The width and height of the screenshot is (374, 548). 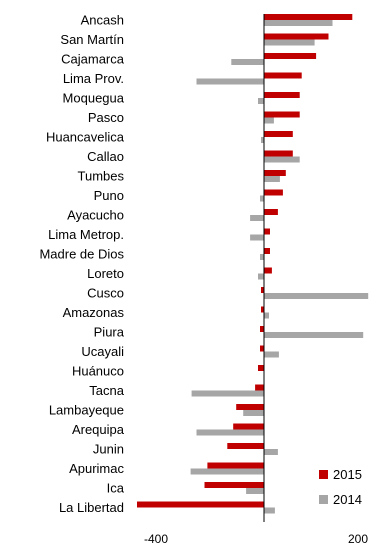 I want to click on category-label: Ancash, so click(x=102, y=20).